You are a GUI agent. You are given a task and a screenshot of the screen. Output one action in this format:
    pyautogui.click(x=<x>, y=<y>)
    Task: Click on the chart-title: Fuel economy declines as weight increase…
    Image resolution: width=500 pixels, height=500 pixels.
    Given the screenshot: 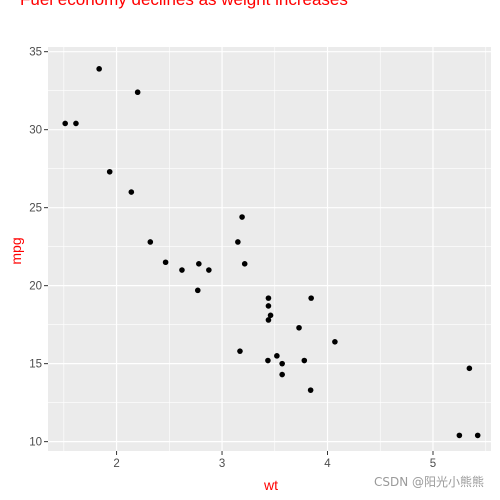 What is the action you would take?
    pyautogui.click(x=184, y=4)
    